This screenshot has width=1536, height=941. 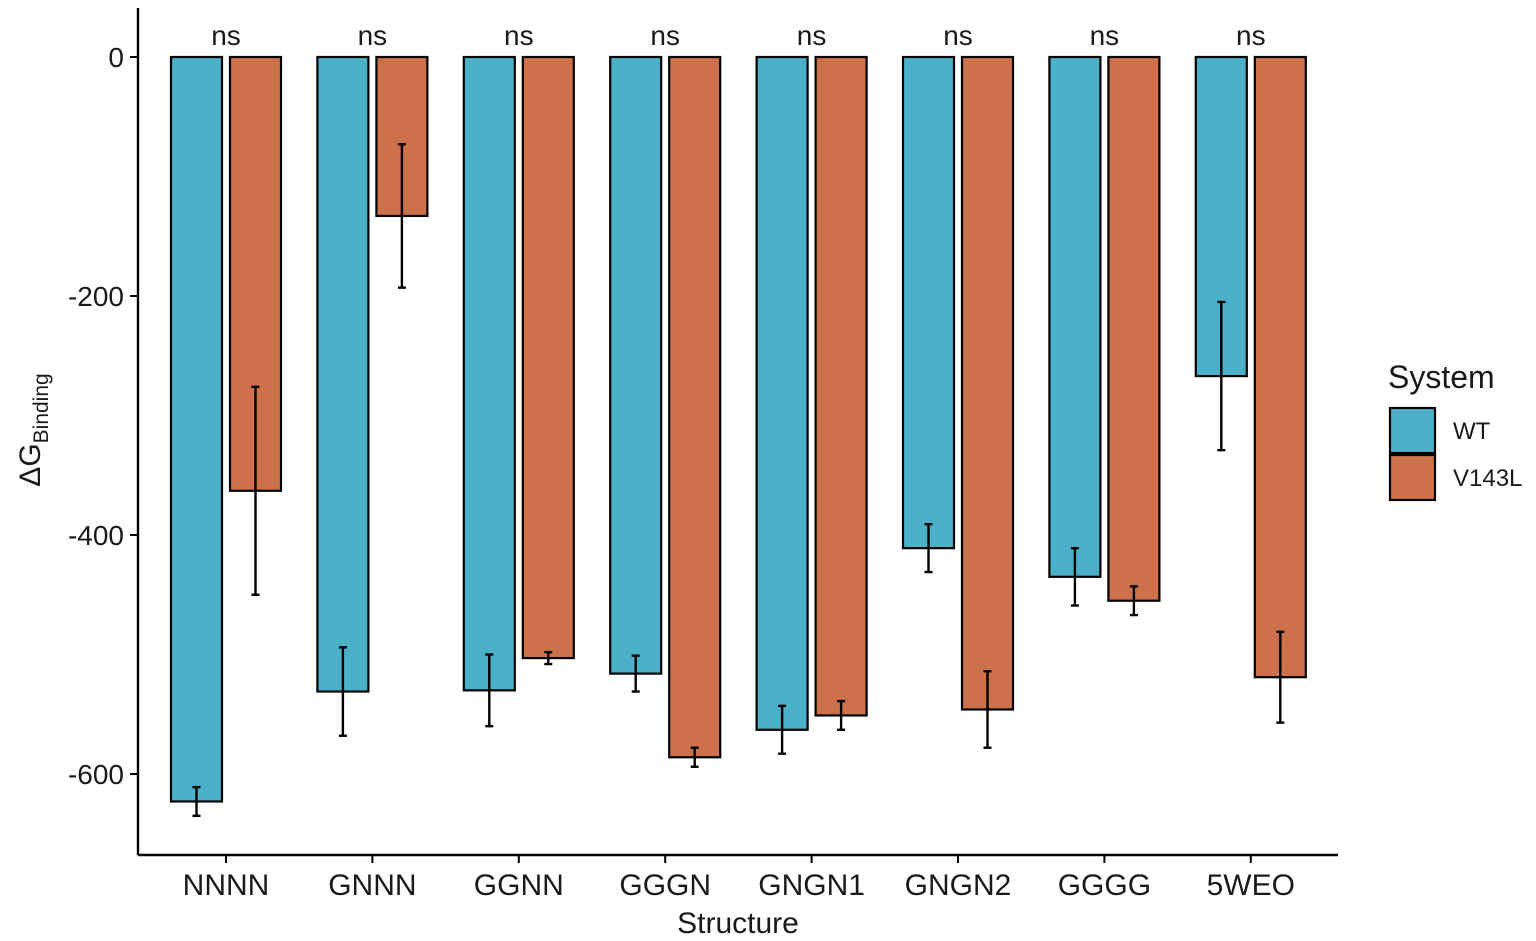 What do you see at coordinates (196, 429) in the screenshot?
I see `bar-wt-nnnn` at bounding box center [196, 429].